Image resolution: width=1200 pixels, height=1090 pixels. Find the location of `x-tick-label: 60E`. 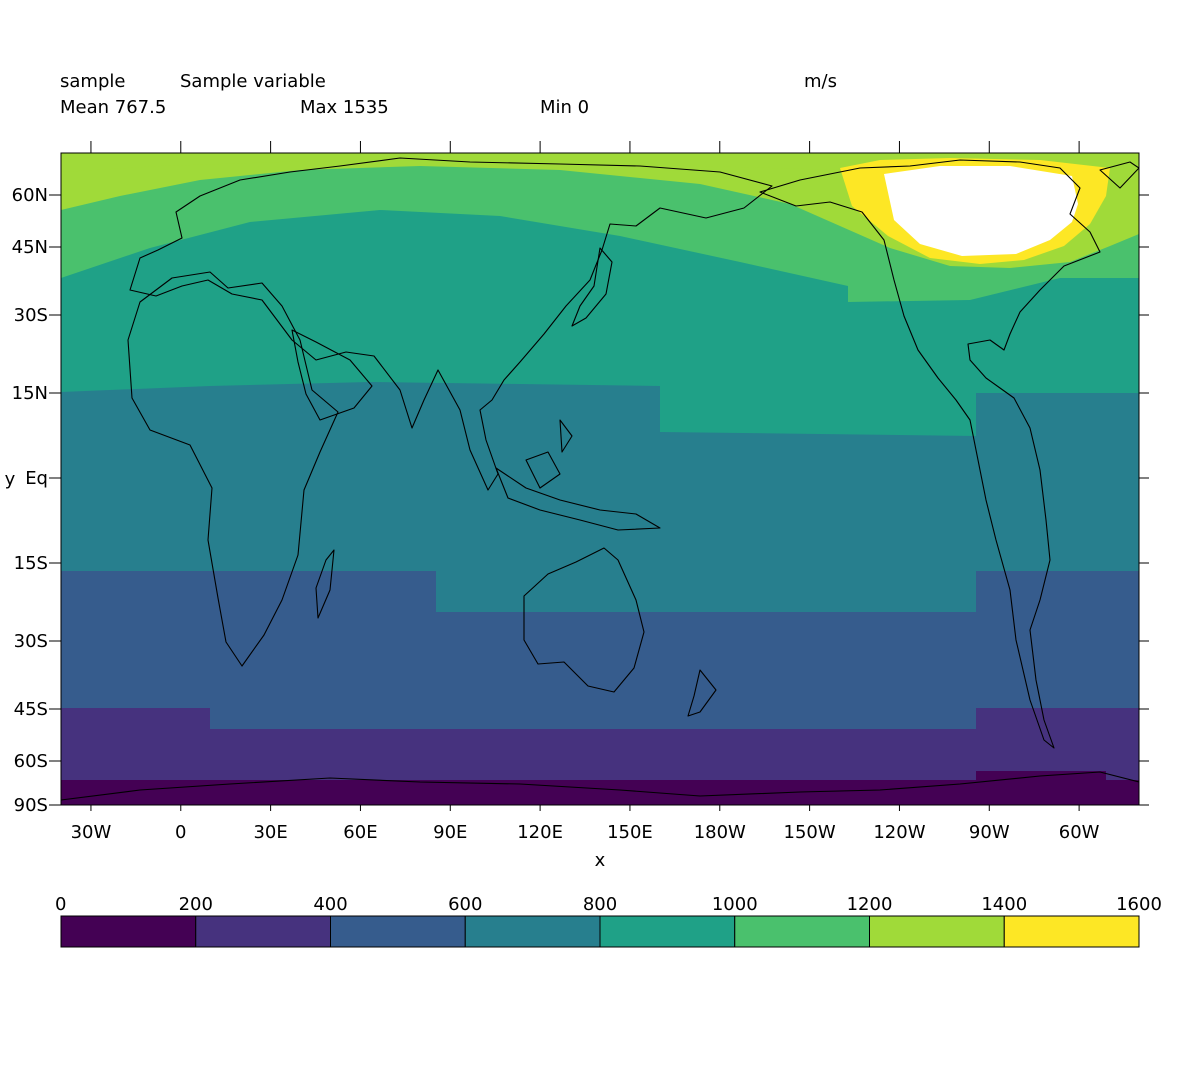

x-tick-label: 60E is located at coordinates (360, 832).